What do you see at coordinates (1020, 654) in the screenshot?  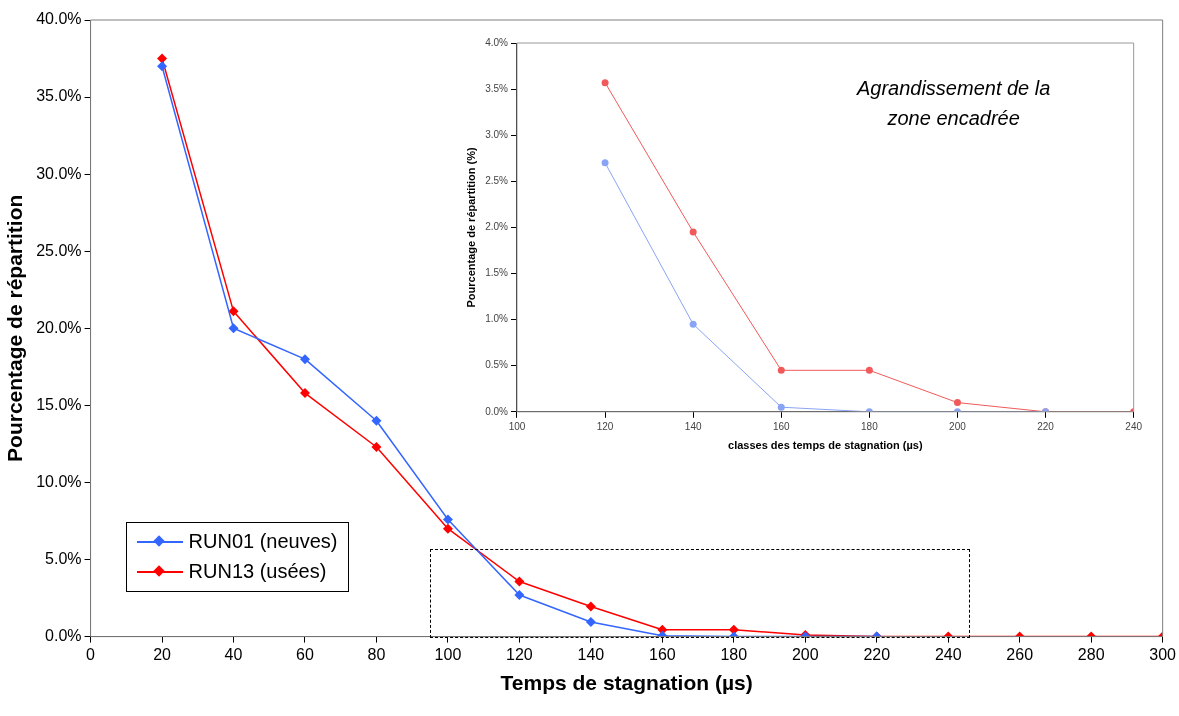 I see `x-tick-label: 260` at bounding box center [1020, 654].